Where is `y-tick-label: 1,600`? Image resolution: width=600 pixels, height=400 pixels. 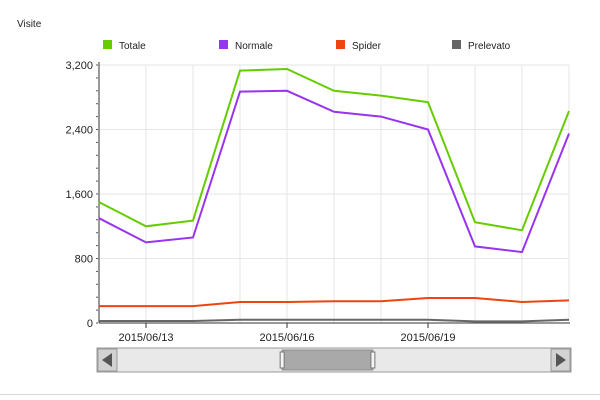 y-tick-label: 1,600 is located at coordinates (79, 195).